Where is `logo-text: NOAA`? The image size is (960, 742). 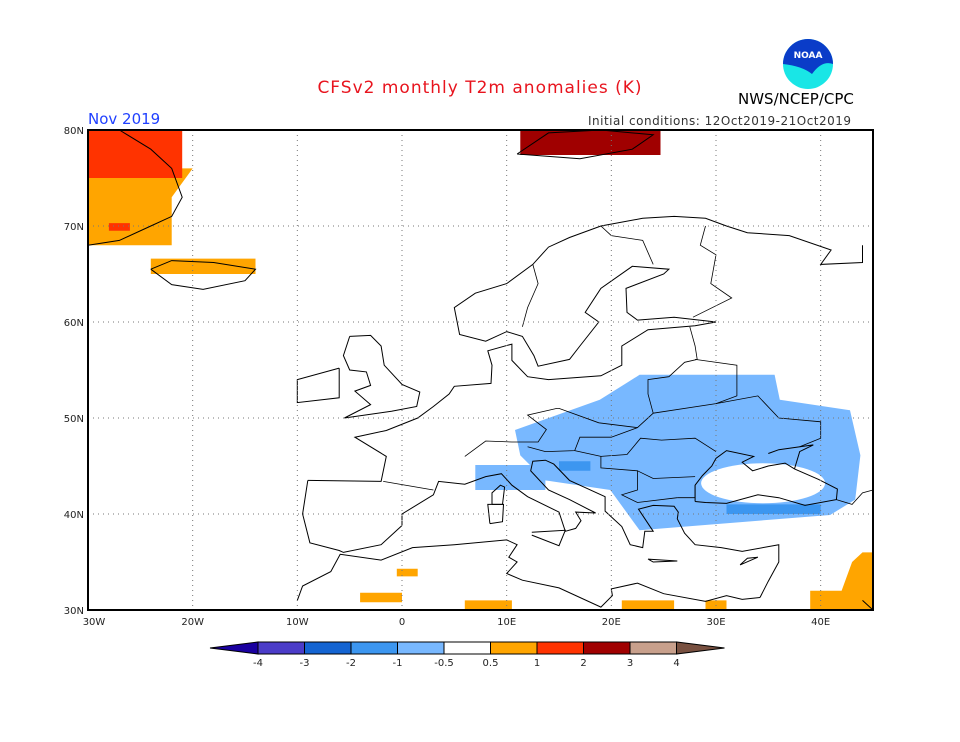 logo-text: NOAA is located at coordinates (808, 56).